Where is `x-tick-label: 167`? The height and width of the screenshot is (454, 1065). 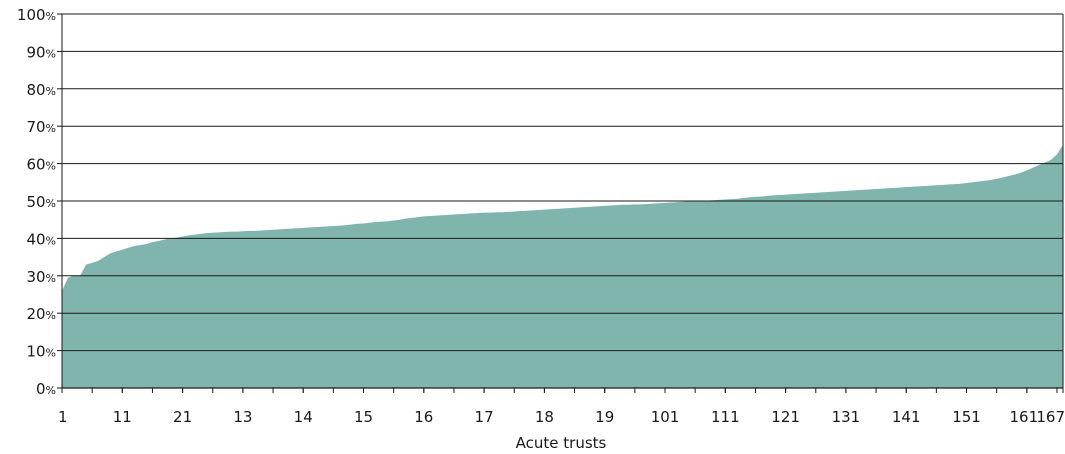
x-tick-label: 167 is located at coordinates (1050, 417).